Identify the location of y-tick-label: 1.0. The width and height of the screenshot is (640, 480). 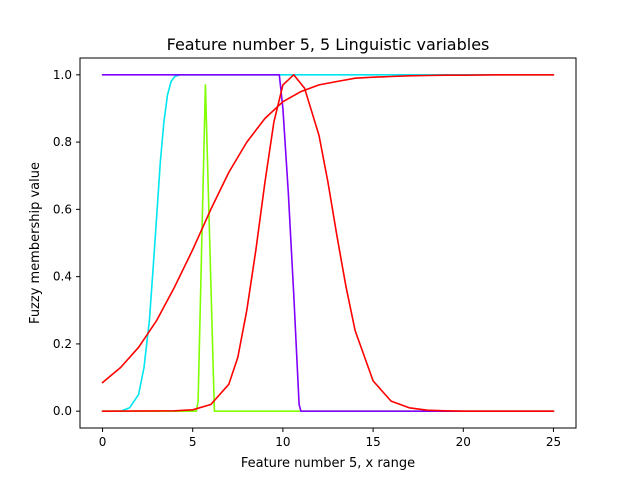
(62, 75).